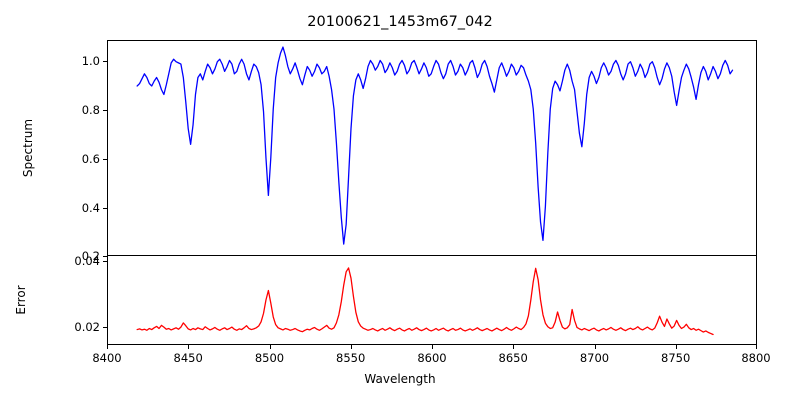 The height and width of the screenshot is (400, 800). I want to click on xtick-label-5: 8650, so click(513, 358).